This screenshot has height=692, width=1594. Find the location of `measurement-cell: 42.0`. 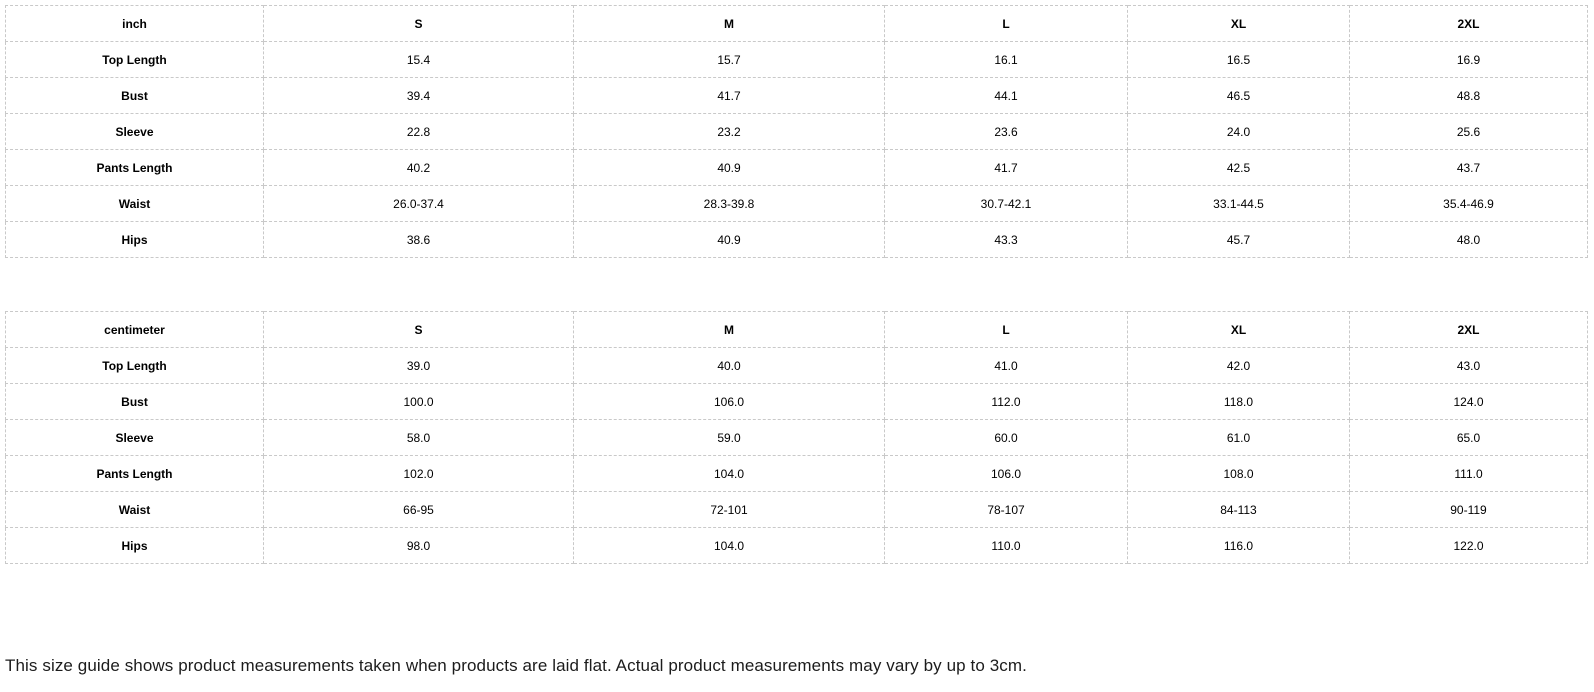

measurement-cell: 42.0 is located at coordinates (1238, 365).